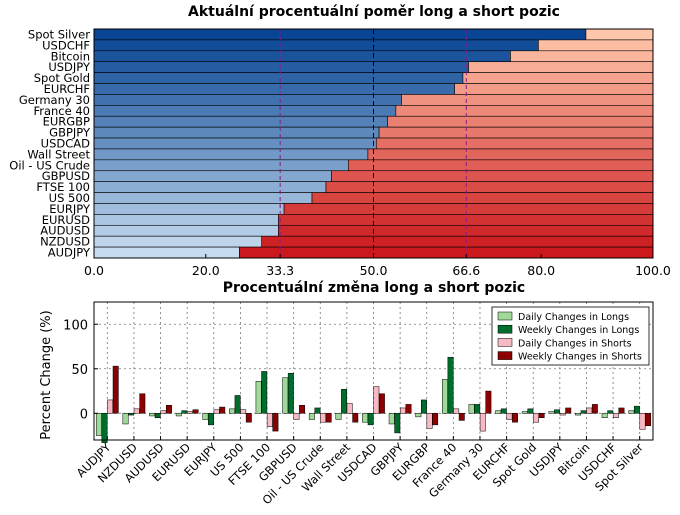 The height and width of the screenshot is (515, 680). What do you see at coordinates (206, 270) in the screenshot?
I see `x-tick-label: 20.0` at bounding box center [206, 270].